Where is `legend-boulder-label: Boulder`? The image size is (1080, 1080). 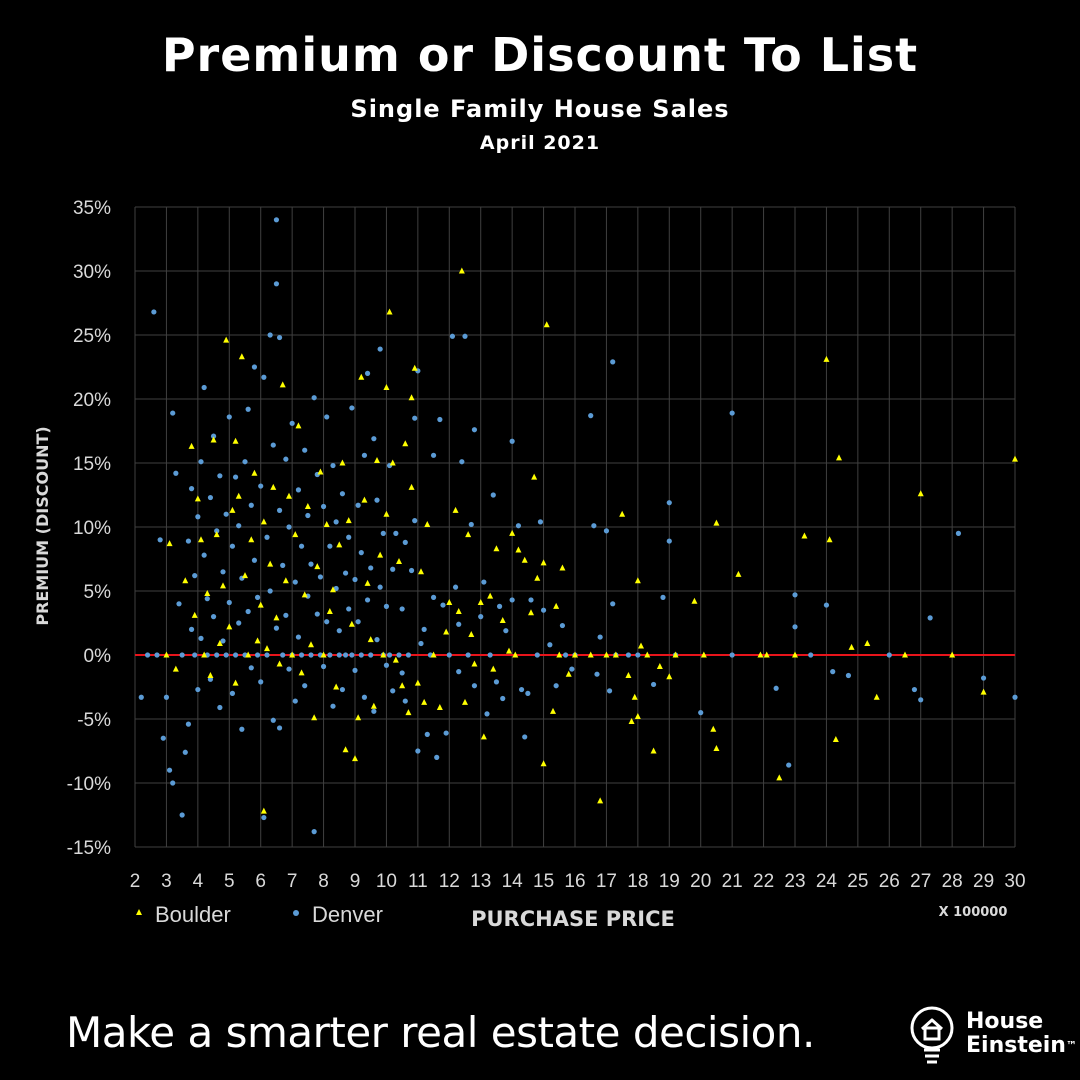
legend-boulder-label: Boulder is located at coordinates (193, 914).